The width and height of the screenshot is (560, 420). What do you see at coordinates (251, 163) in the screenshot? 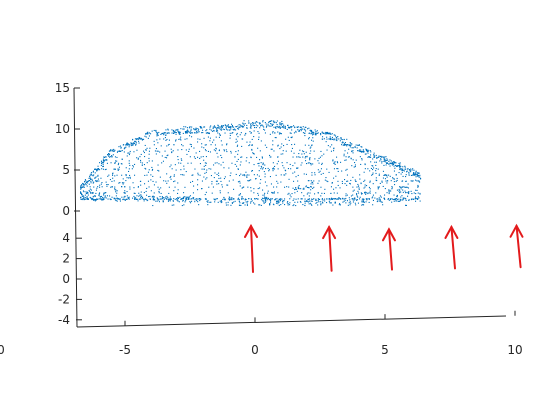
I see `point-cloud-series` at bounding box center [251, 163].